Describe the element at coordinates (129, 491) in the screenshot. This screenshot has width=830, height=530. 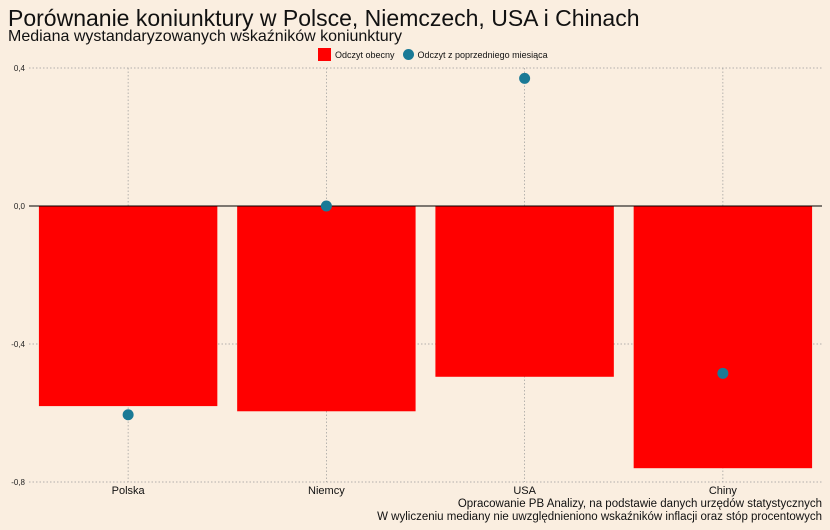
I see `x-tick-label: Polska` at that location.